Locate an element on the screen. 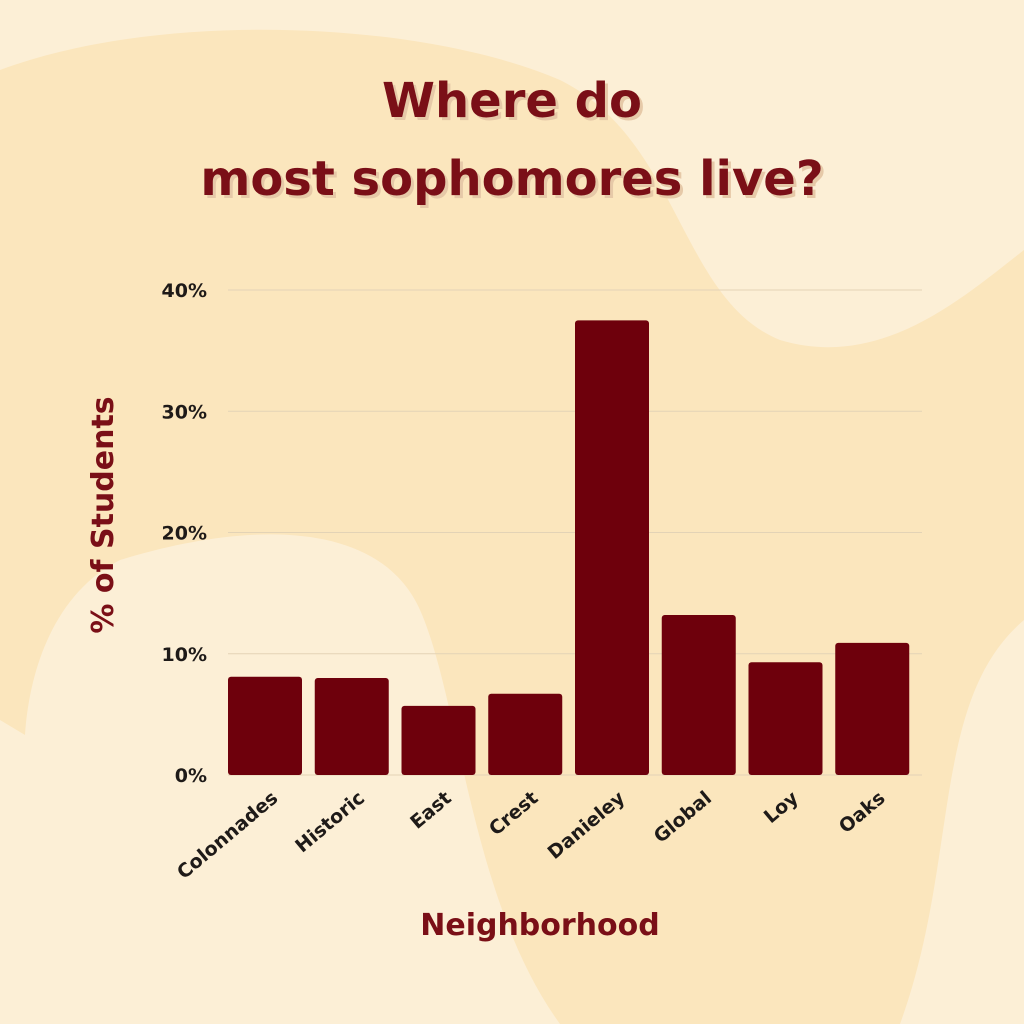  y-tick-label: 10% is located at coordinates (184, 655).